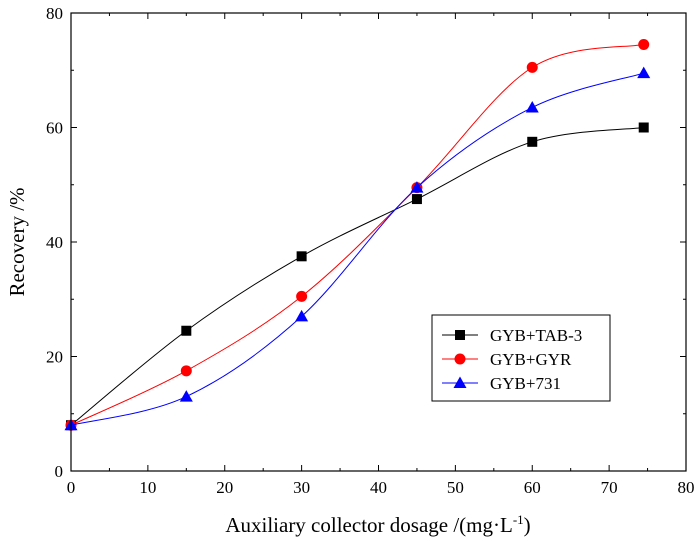 The image size is (700, 542). Describe the element at coordinates (531, 359) in the screenshot. I see `legend-label-gyb-gyr: GYB+GYR` at that location.